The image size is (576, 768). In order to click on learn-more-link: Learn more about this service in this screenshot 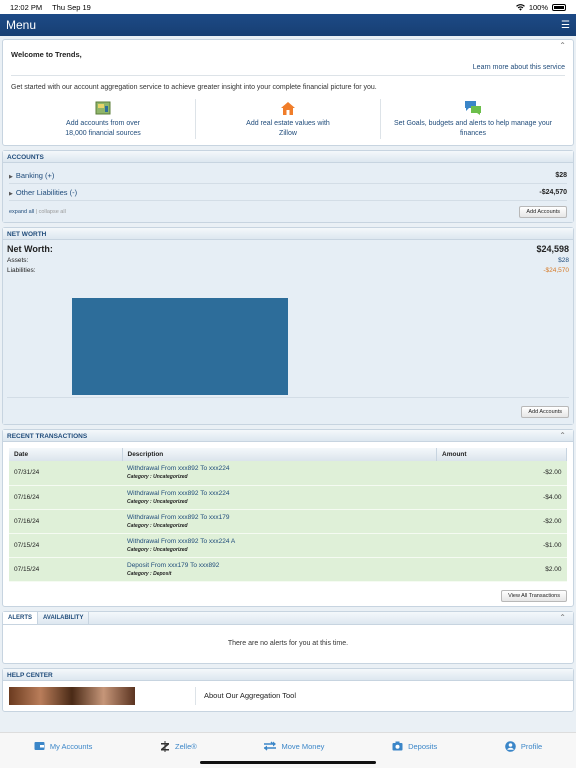, I will do `click(518, 67)`.